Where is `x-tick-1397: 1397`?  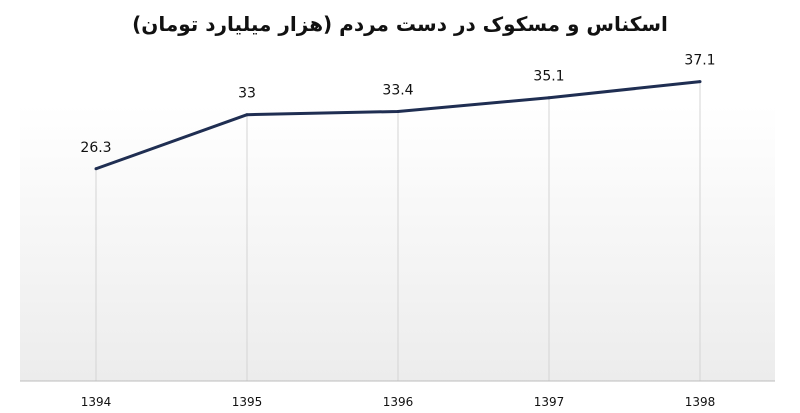 x-tick-1397: 1397 is located at coordinates (549, 402).